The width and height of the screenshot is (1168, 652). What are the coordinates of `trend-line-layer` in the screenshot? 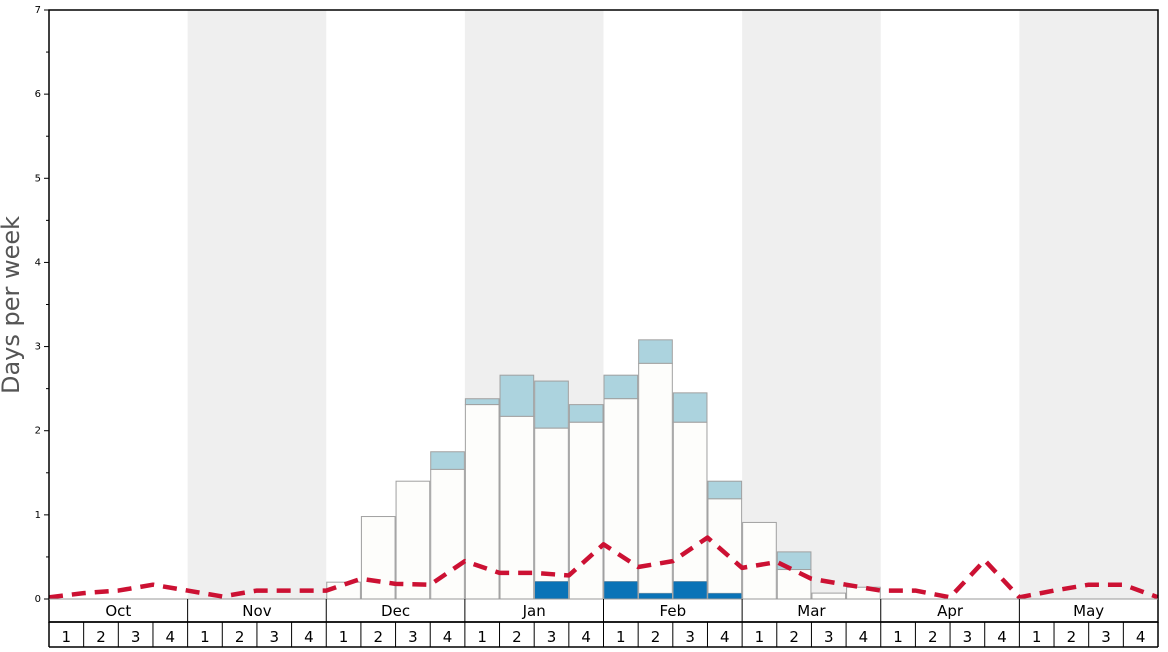 It's located at (603, 567).